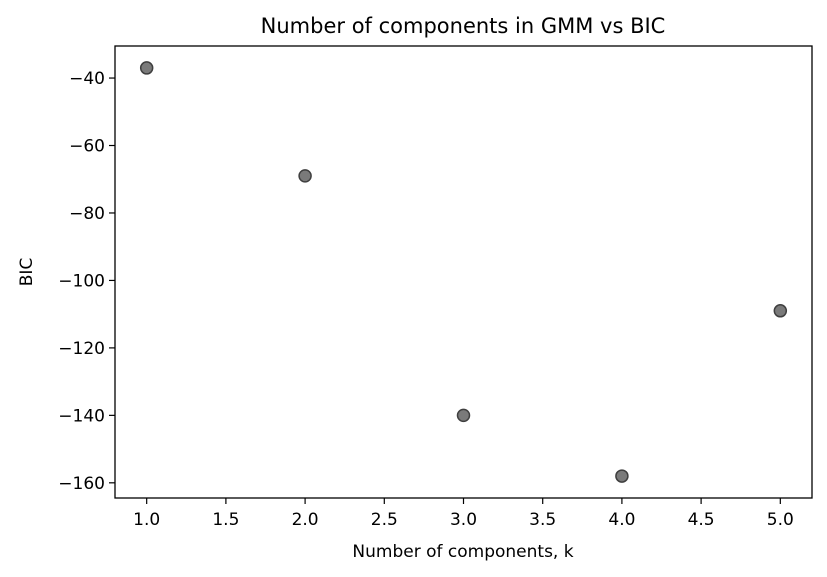  What do you see at coordinates (384, 520) in the screenshot?
I see `x-tick-label: 2.5` at bounding box center [384, 520].